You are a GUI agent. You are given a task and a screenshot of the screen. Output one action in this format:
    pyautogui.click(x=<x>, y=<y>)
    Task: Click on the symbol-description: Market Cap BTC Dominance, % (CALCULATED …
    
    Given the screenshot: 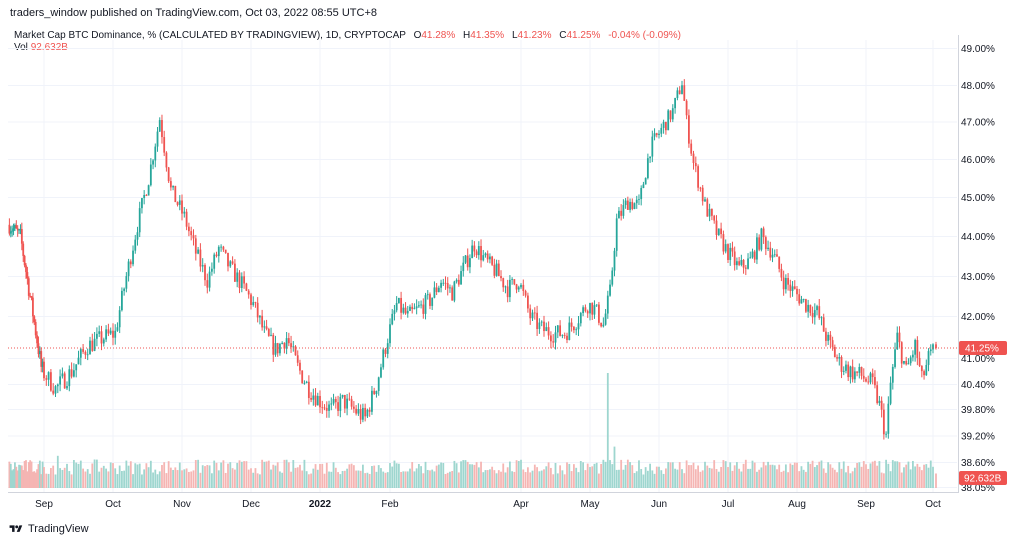 What is the action you would take?
    pyautogui.click(x=210, y=35)
    